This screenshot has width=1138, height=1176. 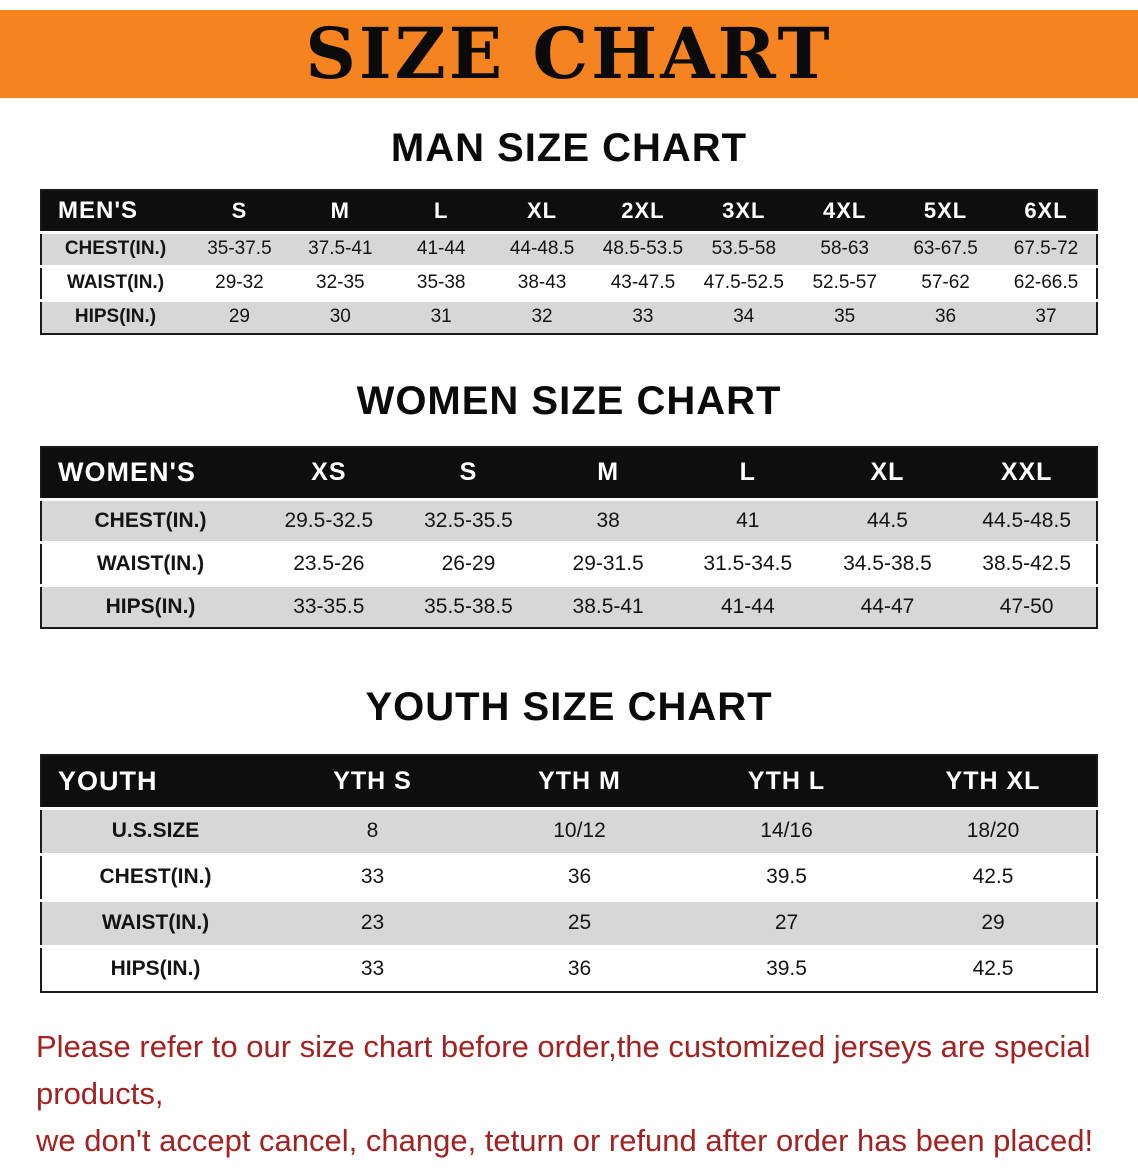 I want to click on size-value-cell: 63-67.5, so click(x=945, y=248).